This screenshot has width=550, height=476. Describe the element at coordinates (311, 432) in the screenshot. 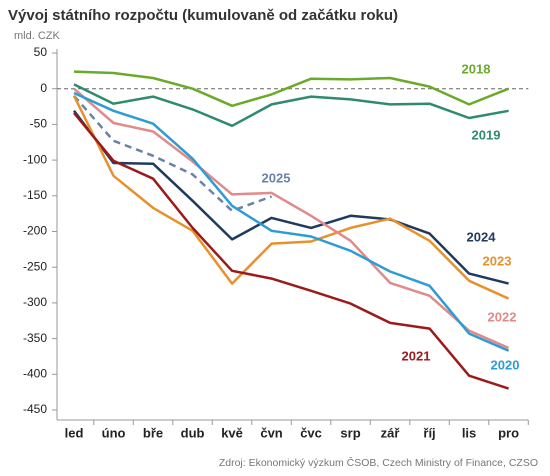

I see `x-tick-label: čvc` at that location.